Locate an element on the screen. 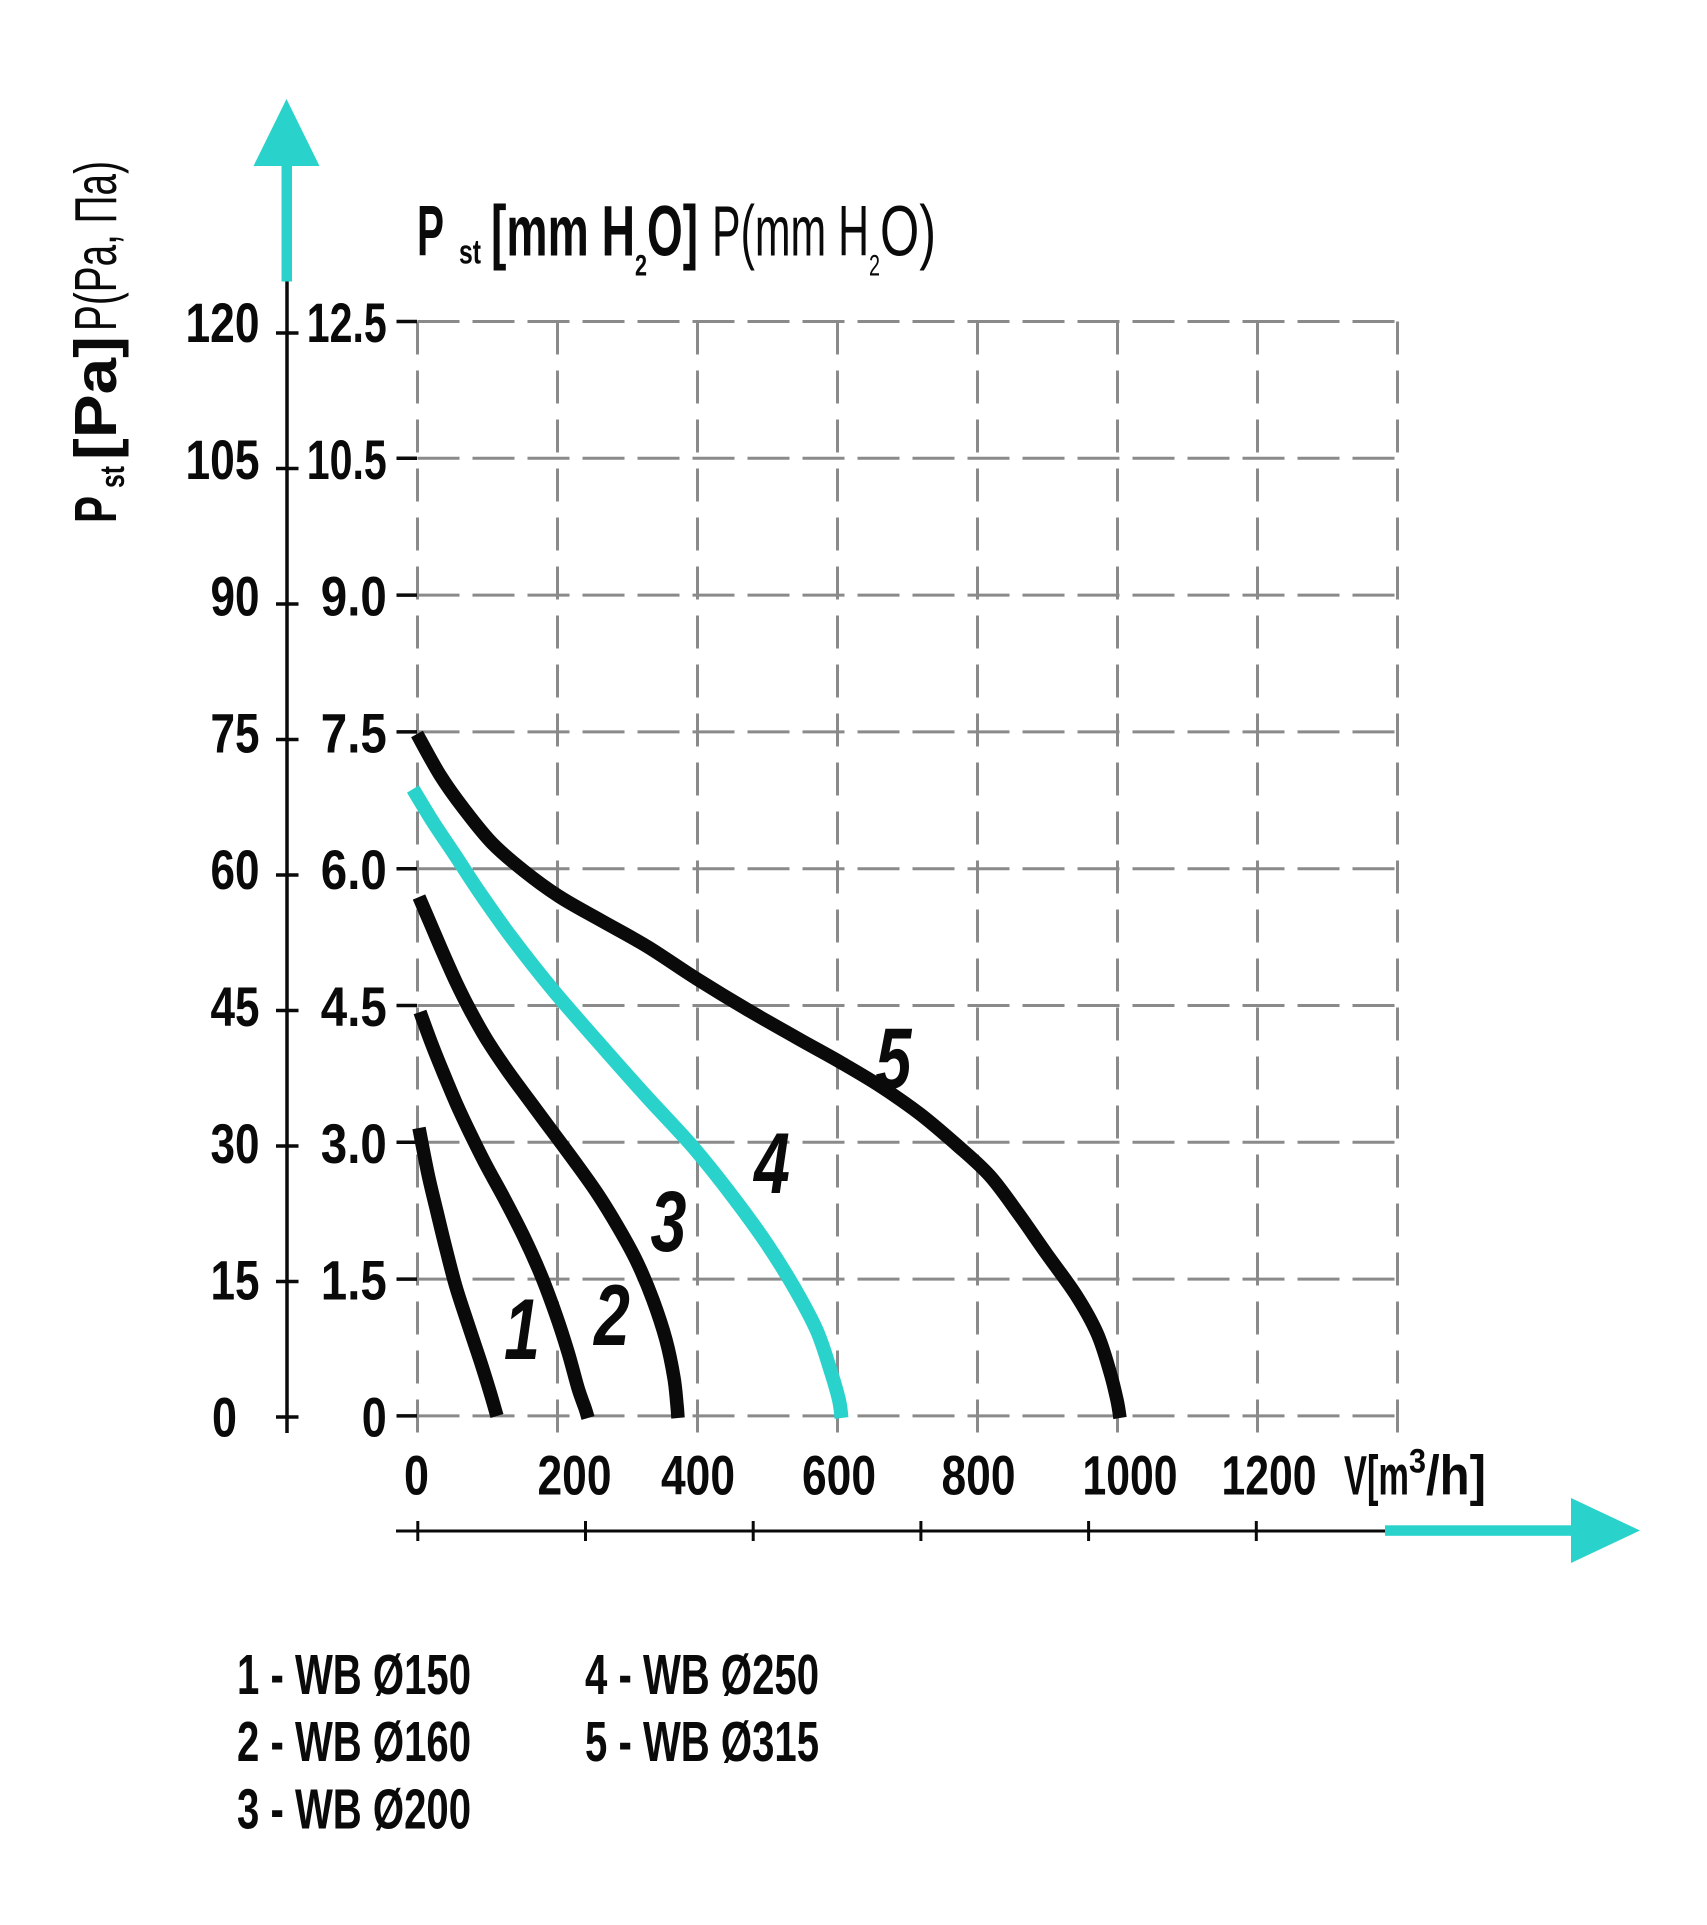 The height and width of the screenshot is (1925, 1707). svg-text: 4.5 is located at coordinates (354, 1006).